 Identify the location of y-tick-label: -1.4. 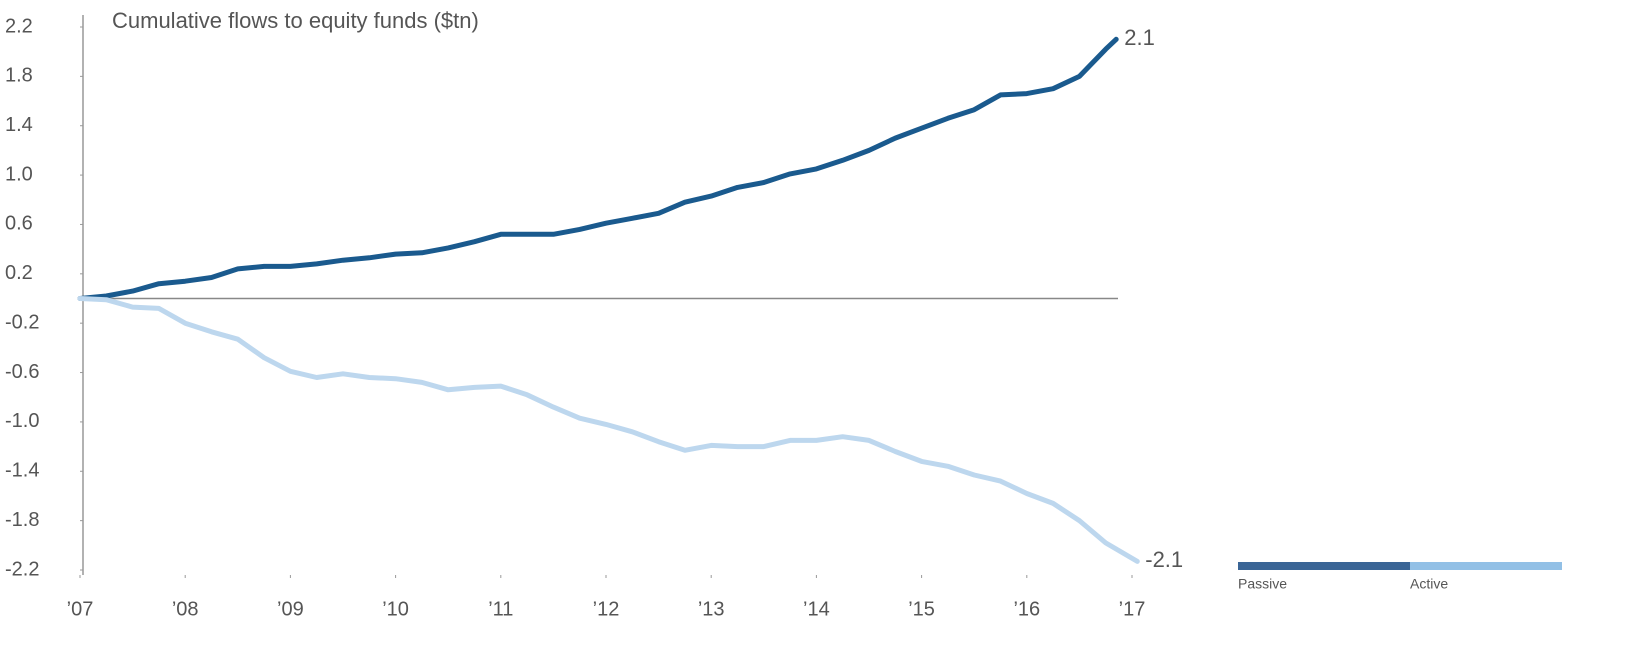
(22, 471).